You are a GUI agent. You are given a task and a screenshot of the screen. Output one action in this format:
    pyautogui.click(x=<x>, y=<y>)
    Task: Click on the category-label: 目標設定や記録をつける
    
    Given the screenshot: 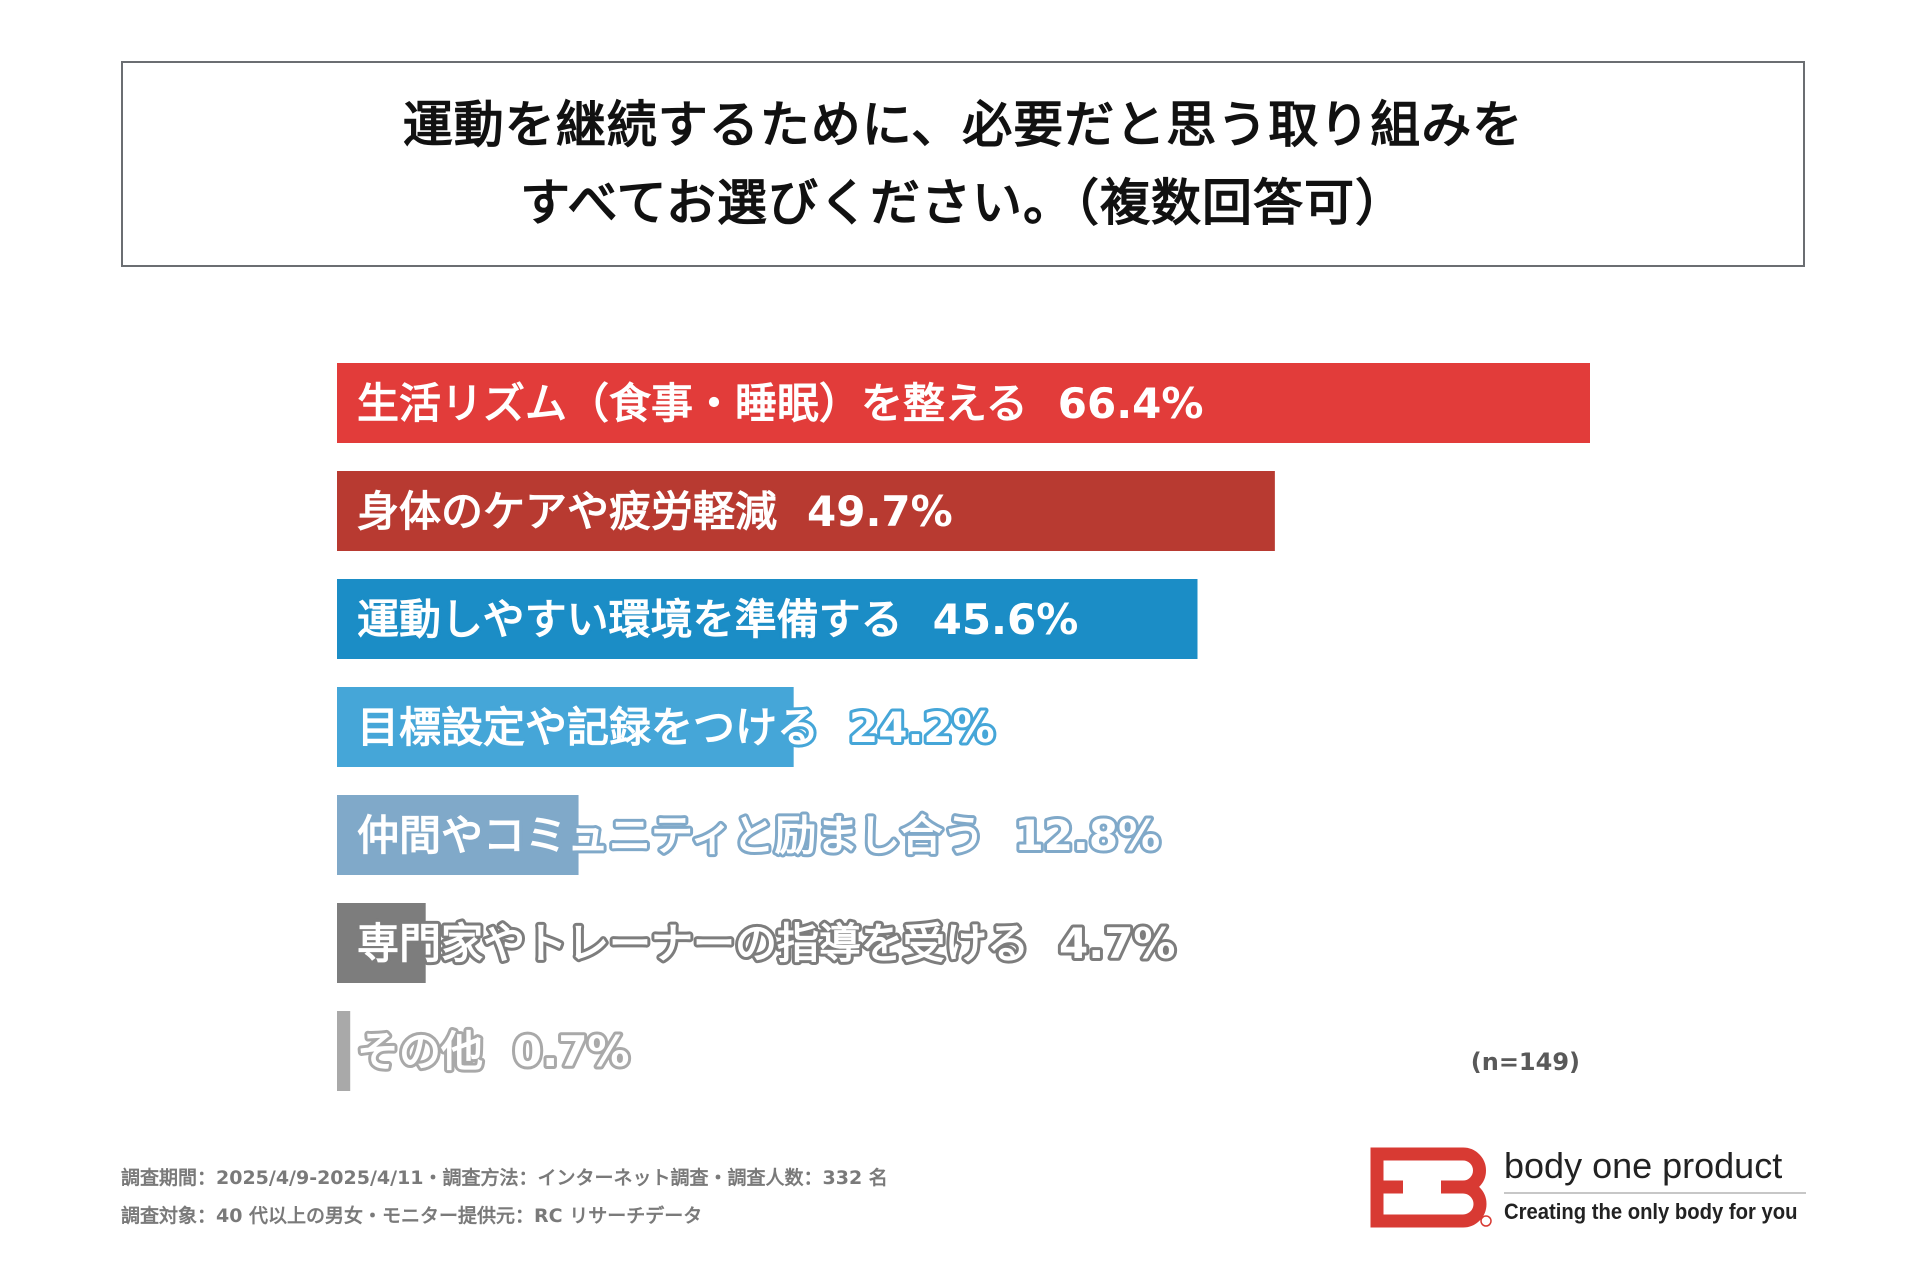 What is the action you would take?
    pyautogui.click(x=588, y=727)
    